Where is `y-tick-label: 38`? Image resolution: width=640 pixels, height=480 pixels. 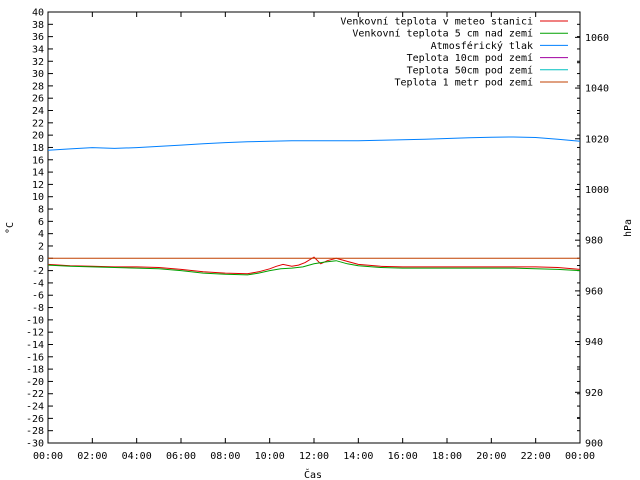 y-tick-label: 38 is located at coordinates (38, 25).